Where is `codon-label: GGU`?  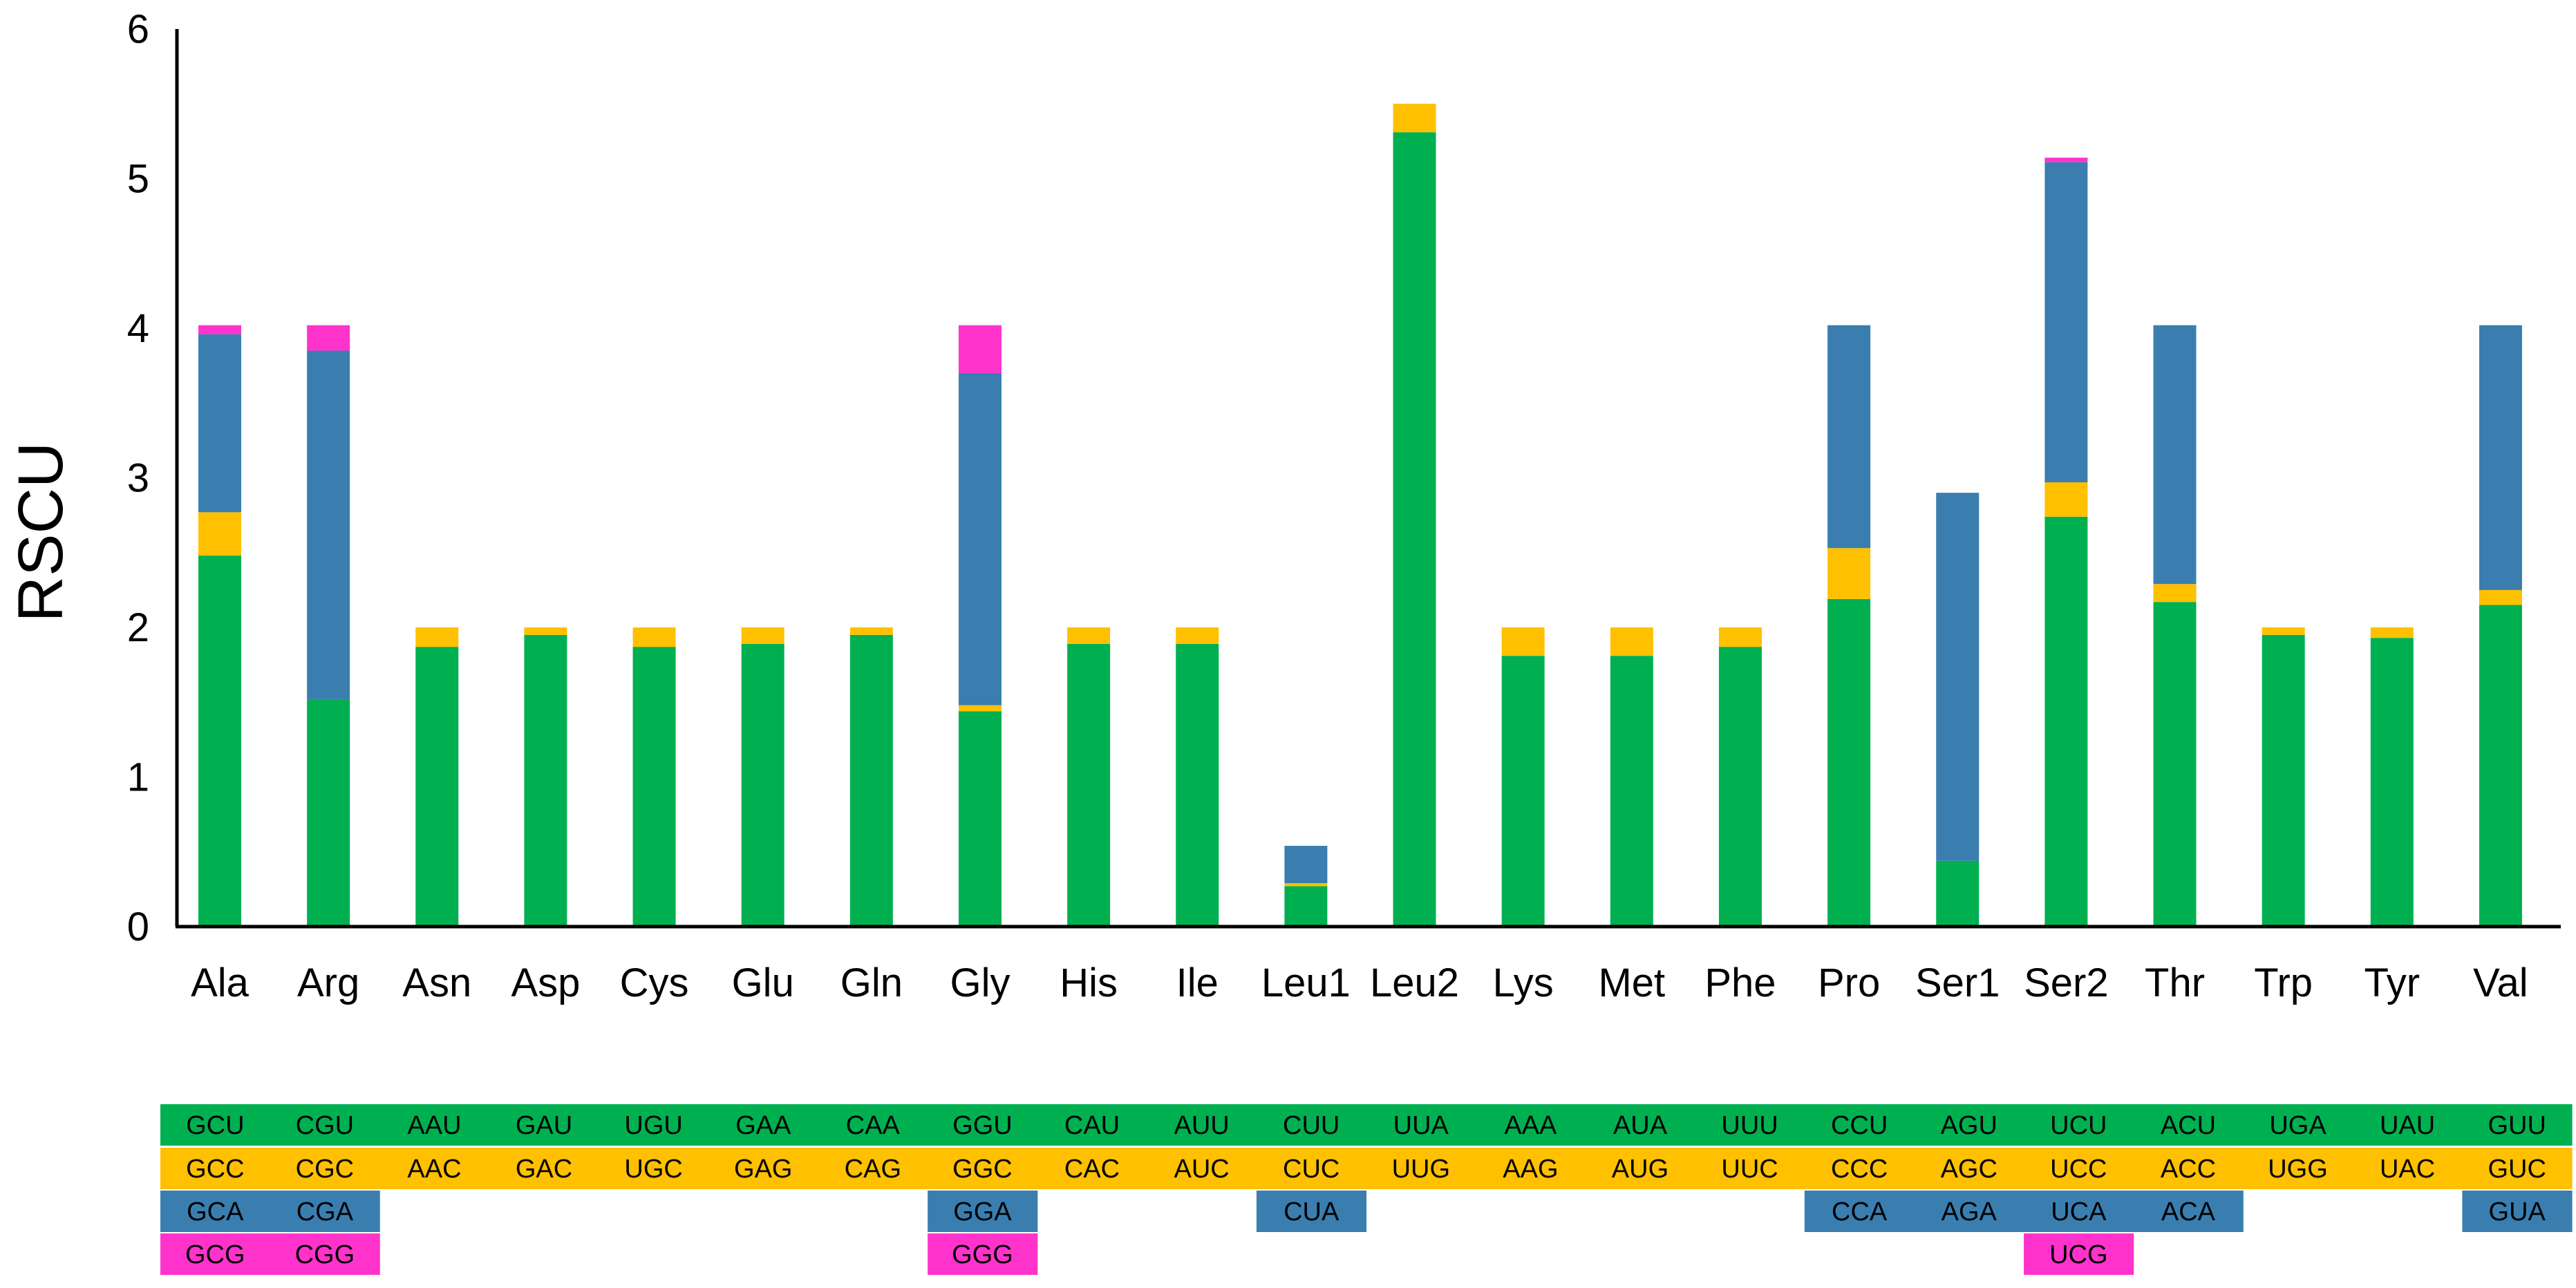 codon-label: GGU is located at coordinates (982, 1125).